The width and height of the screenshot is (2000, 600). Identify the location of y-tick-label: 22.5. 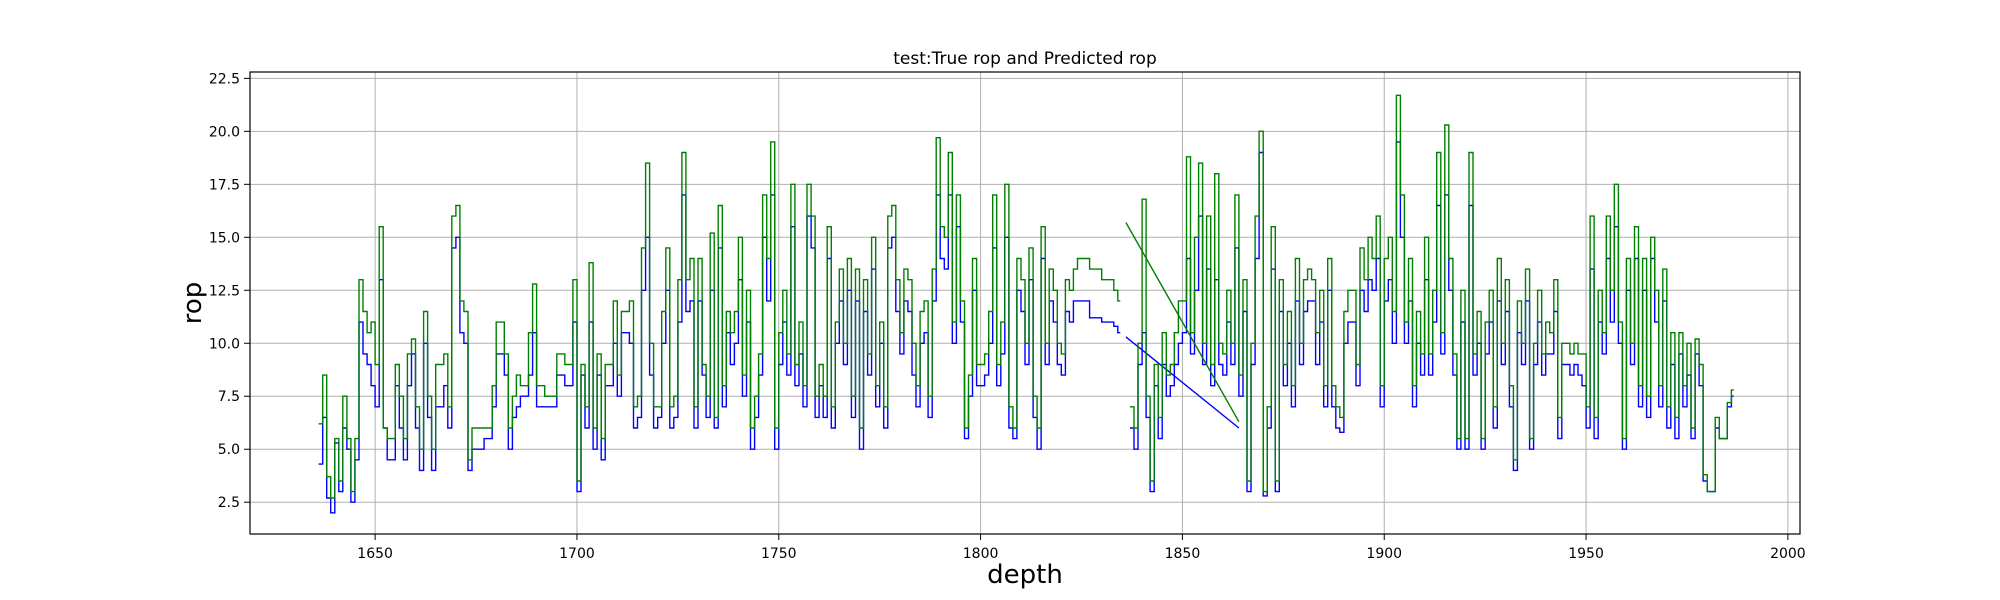
(224, 79).